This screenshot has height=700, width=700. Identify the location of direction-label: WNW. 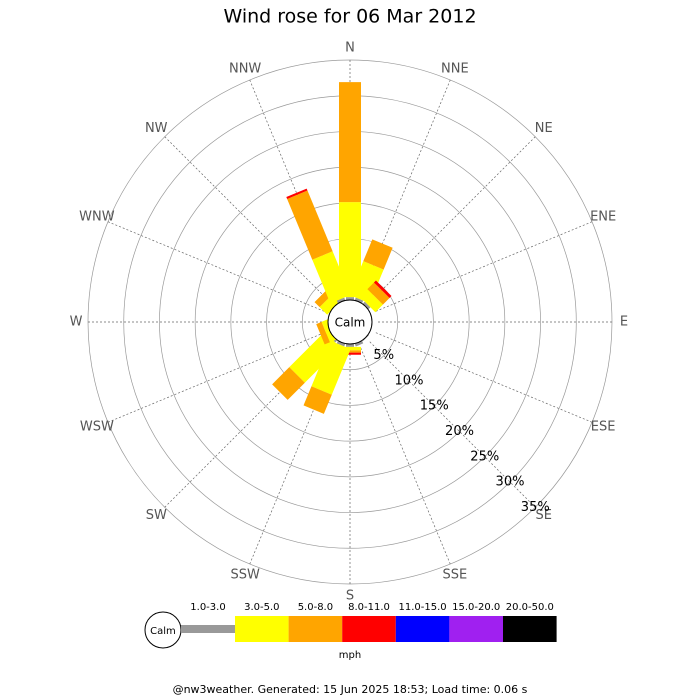
(97, 217).